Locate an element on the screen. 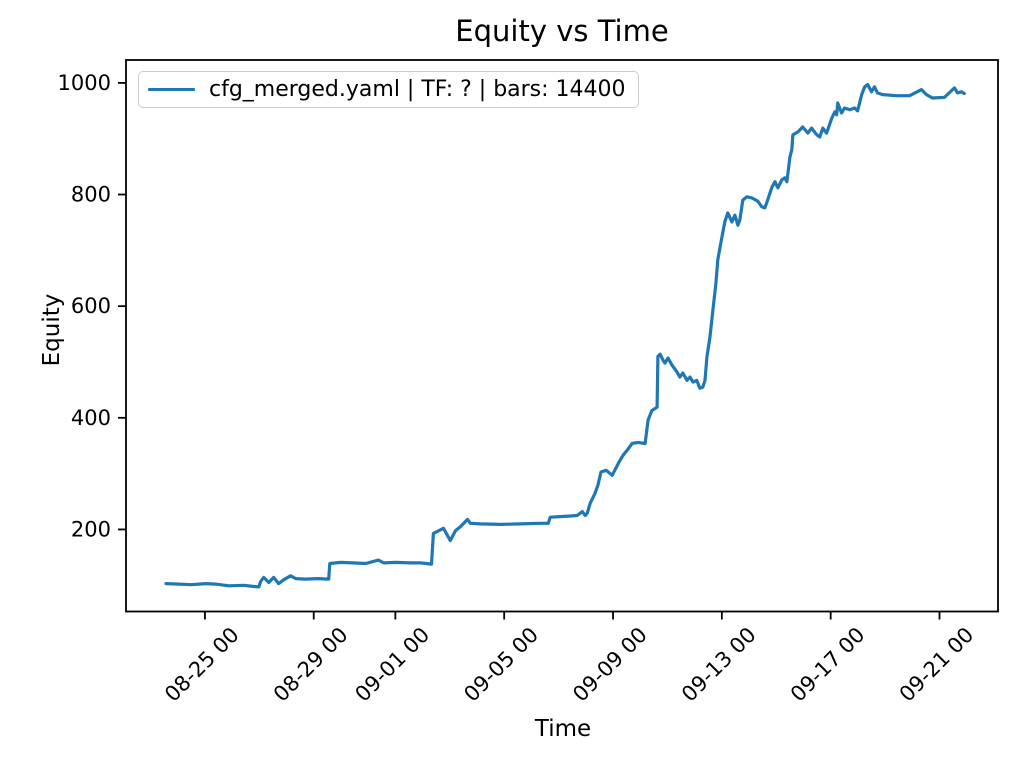 The width and height of the screenshot is (1024, 768). x-tick-label: 09-01 00 is located at coordinates (392, 665).